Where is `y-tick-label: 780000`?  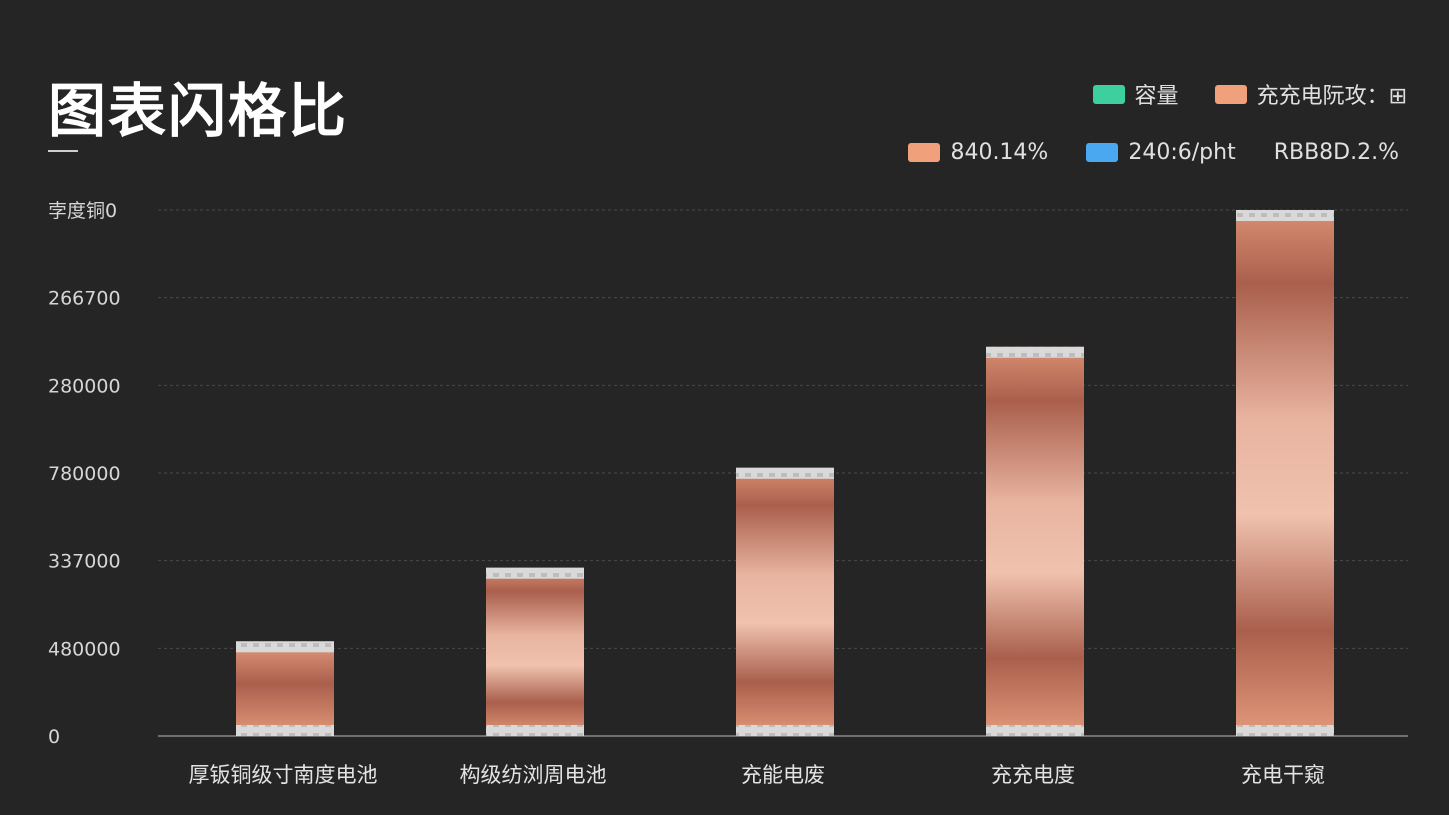
y-tick-label: 780000 is located at coordinates (84, 474).